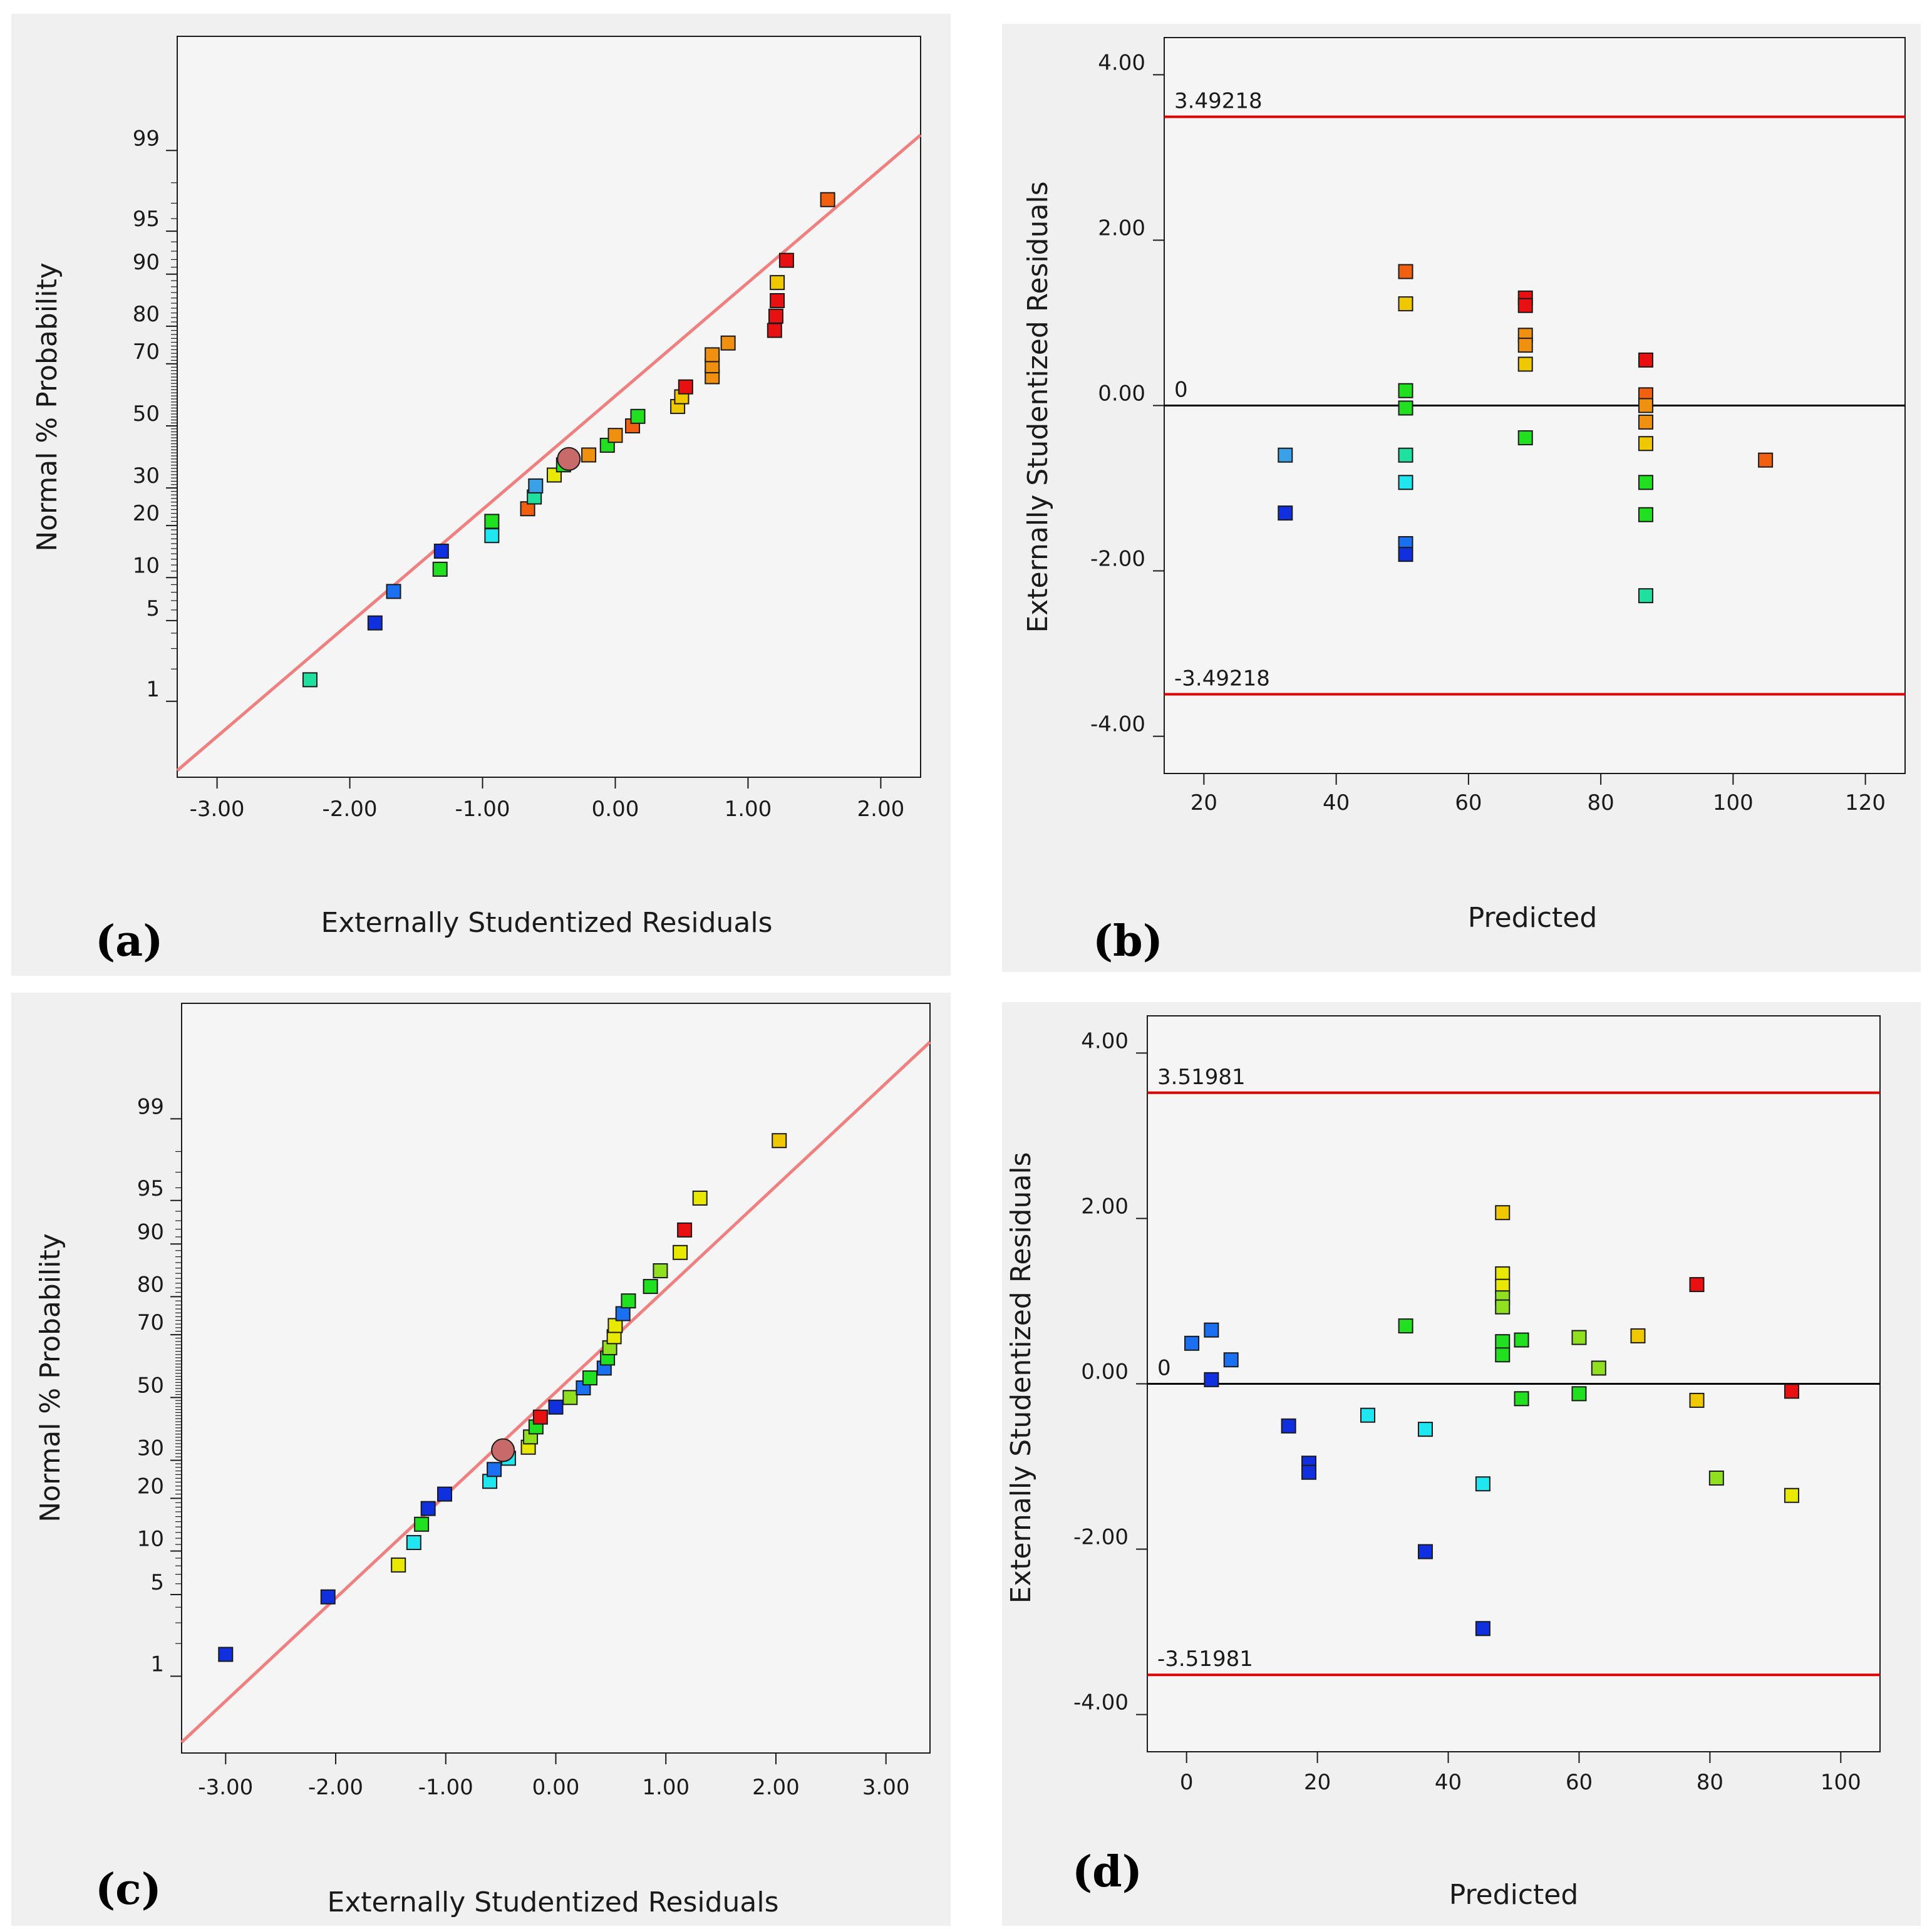 This screenshot has width=1932, height=1929. Describe the element at coordinates (1117, 724) in the screenshot. I see `y-tick-label: -4.00` at that location.